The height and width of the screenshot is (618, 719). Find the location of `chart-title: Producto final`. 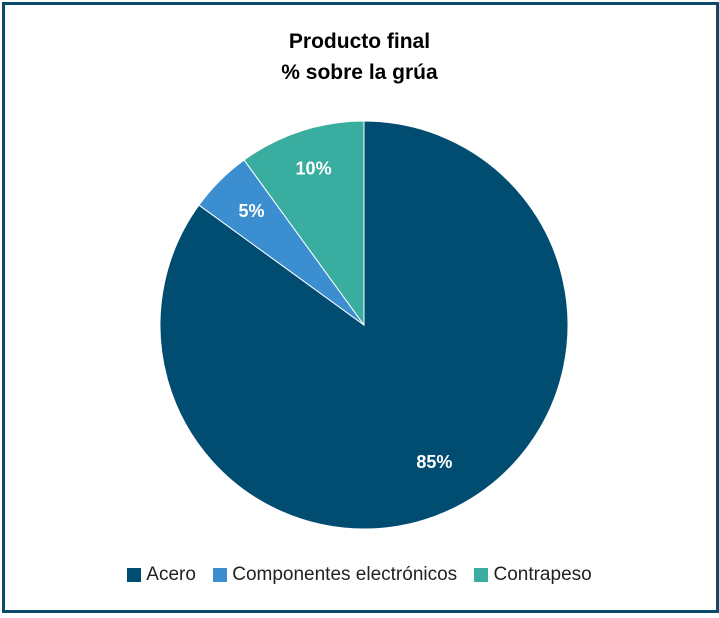

chart-title: Producto final is located at coordinates (359, 41).